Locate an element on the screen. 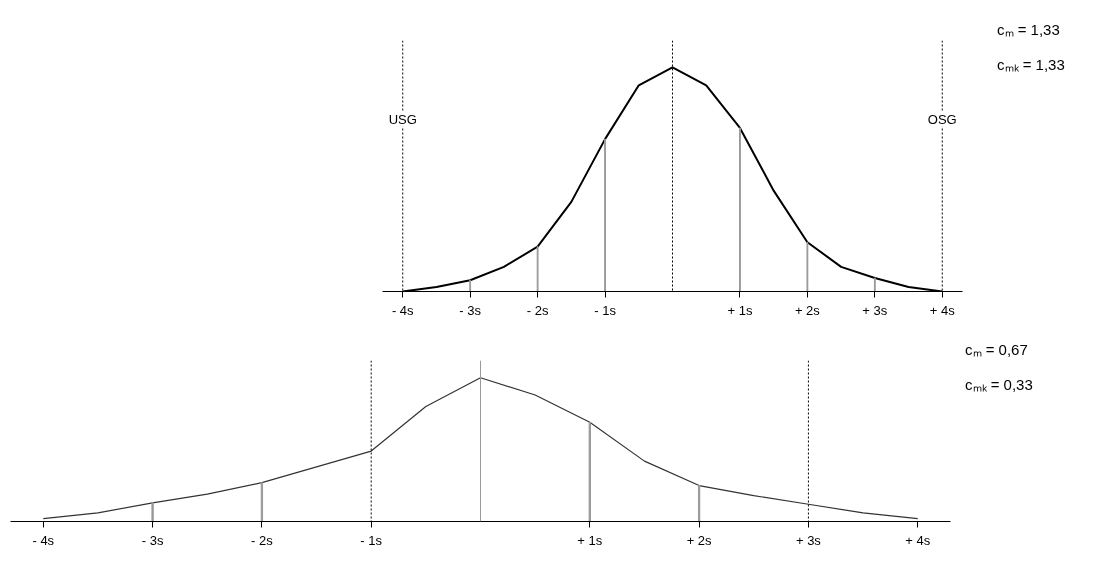 Image resolution: width=1117 pixels, height=569 pixels. ref-line-label: OSG is located at coordinates (942, 119).